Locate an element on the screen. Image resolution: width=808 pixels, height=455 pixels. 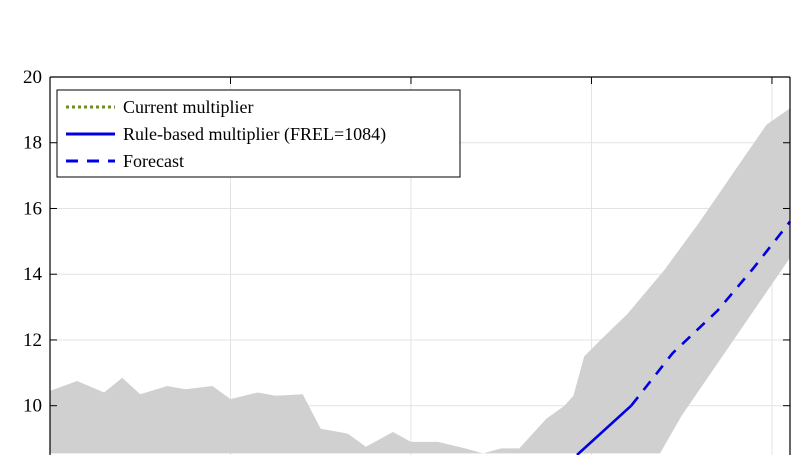
y-tick-label-18: 18 is located at coordinates (32, 143).